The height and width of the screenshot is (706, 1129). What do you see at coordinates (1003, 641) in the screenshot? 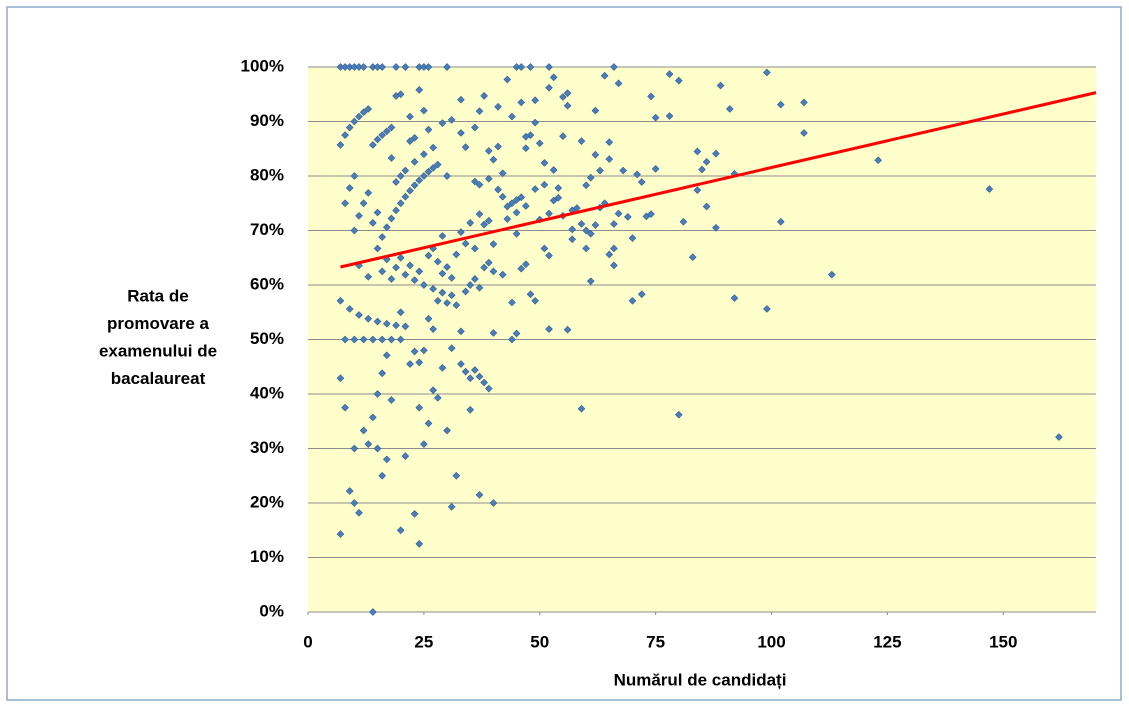
I see `x-tick-label: 150` at bounding box center [1003, 641].